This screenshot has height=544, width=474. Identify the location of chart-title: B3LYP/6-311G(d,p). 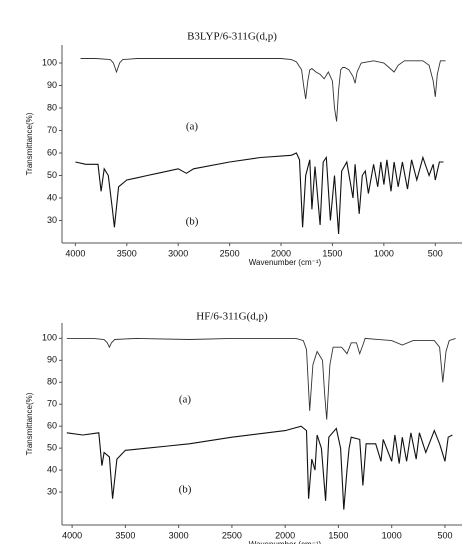
(232, 37).